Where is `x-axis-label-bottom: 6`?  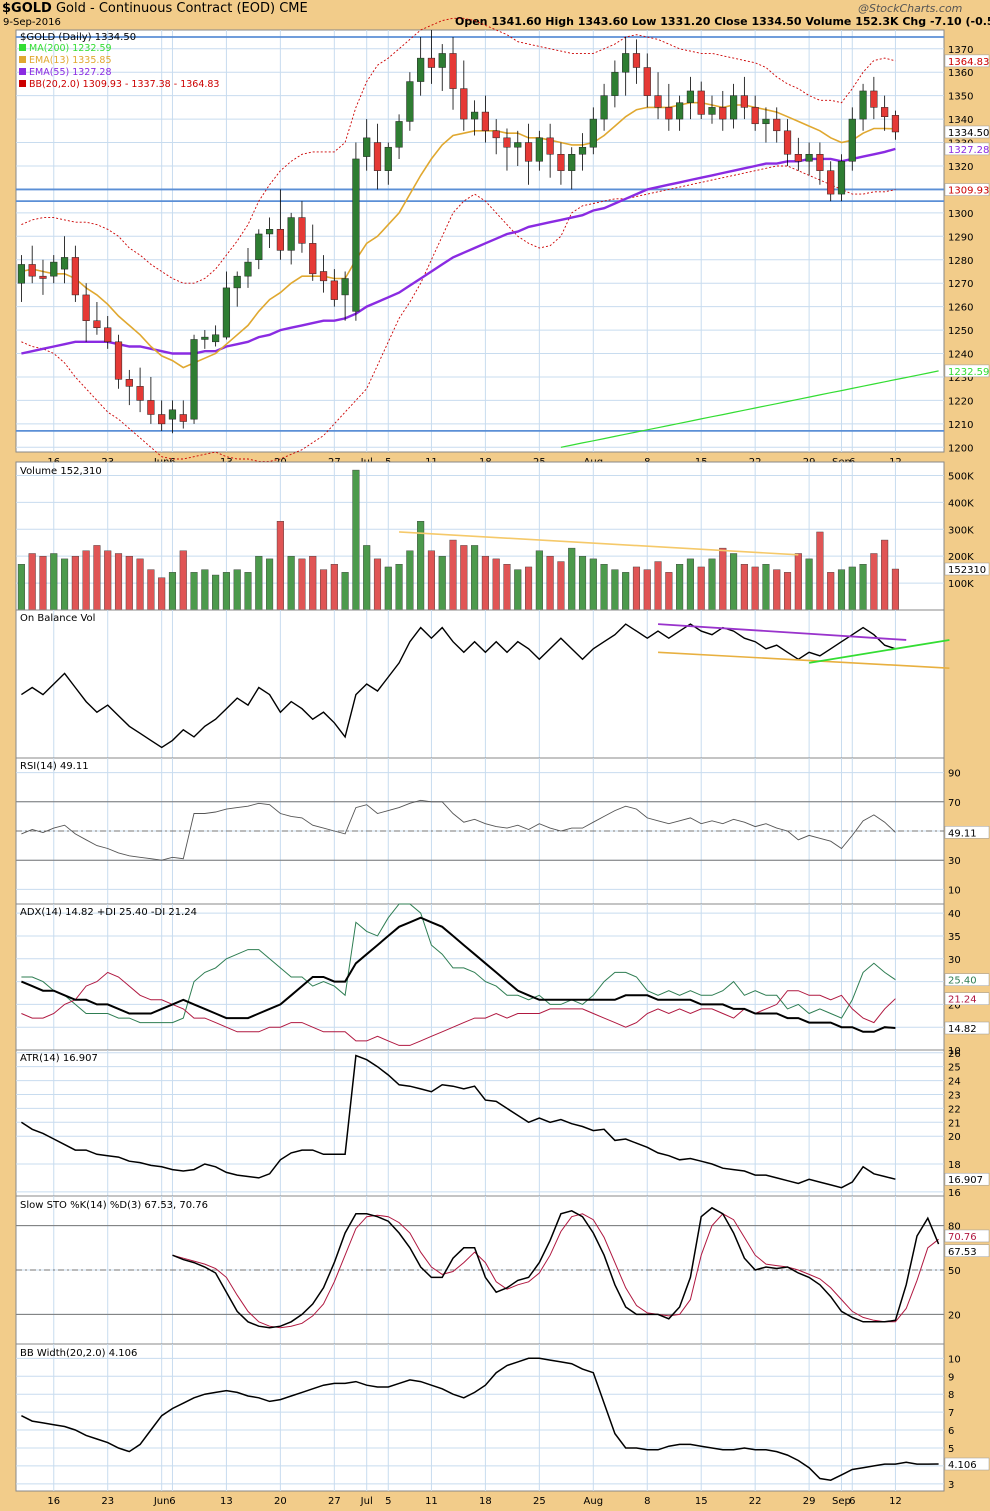
x-axis-label-bottom: 6 is located at coordinates (852, 1501).